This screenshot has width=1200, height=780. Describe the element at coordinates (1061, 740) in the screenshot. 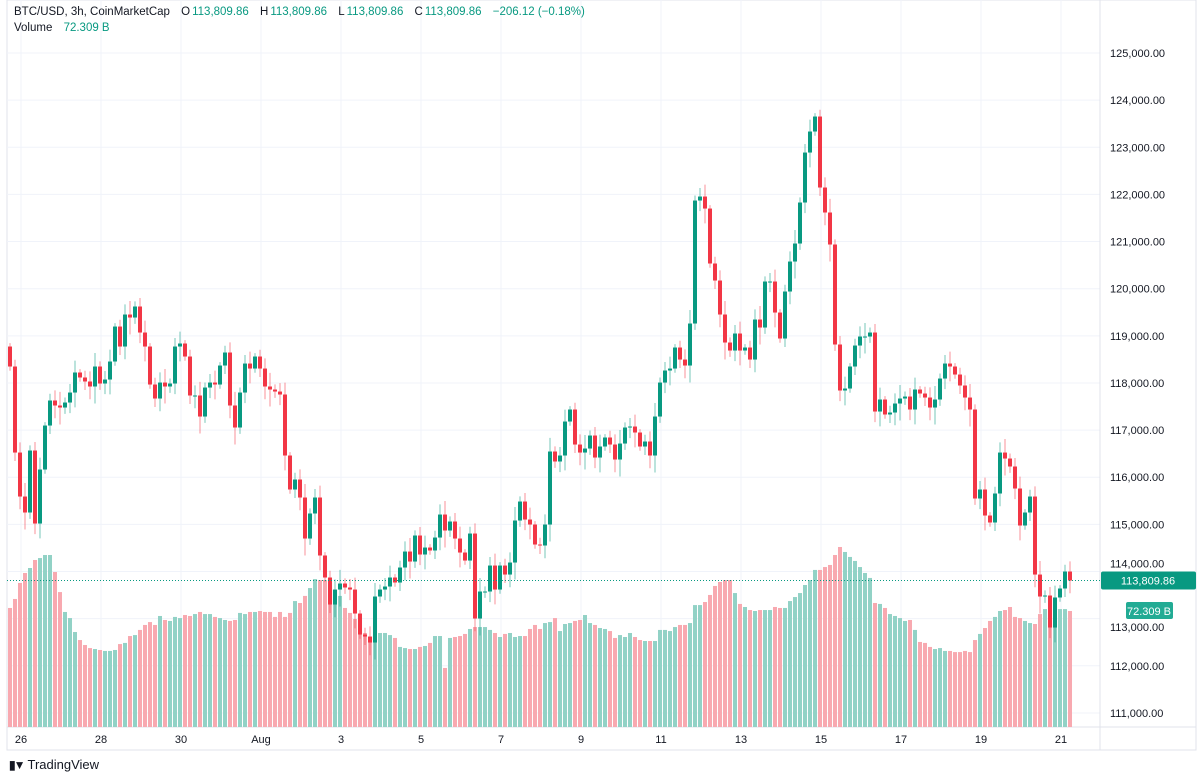

I see `time-tick-label: 21` at that location.